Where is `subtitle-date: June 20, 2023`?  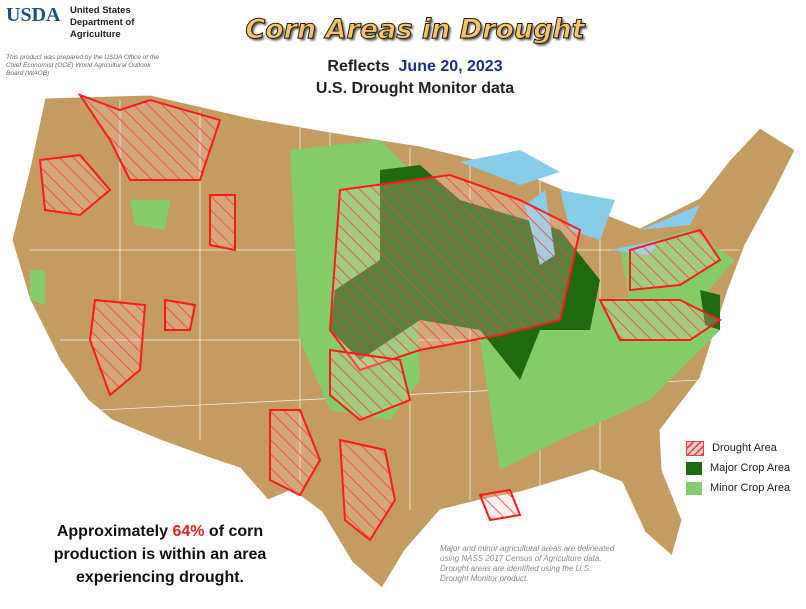 subtitle-date: June 20, 2023 is located at coordinates (450, 66).